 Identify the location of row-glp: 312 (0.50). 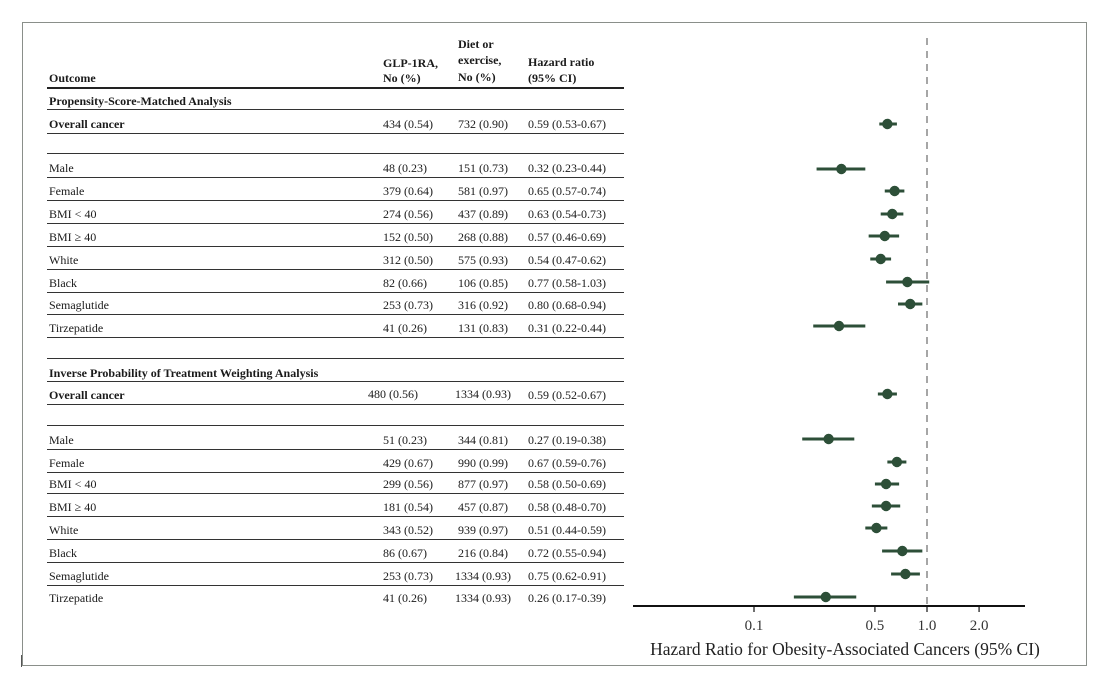
(408, 260).